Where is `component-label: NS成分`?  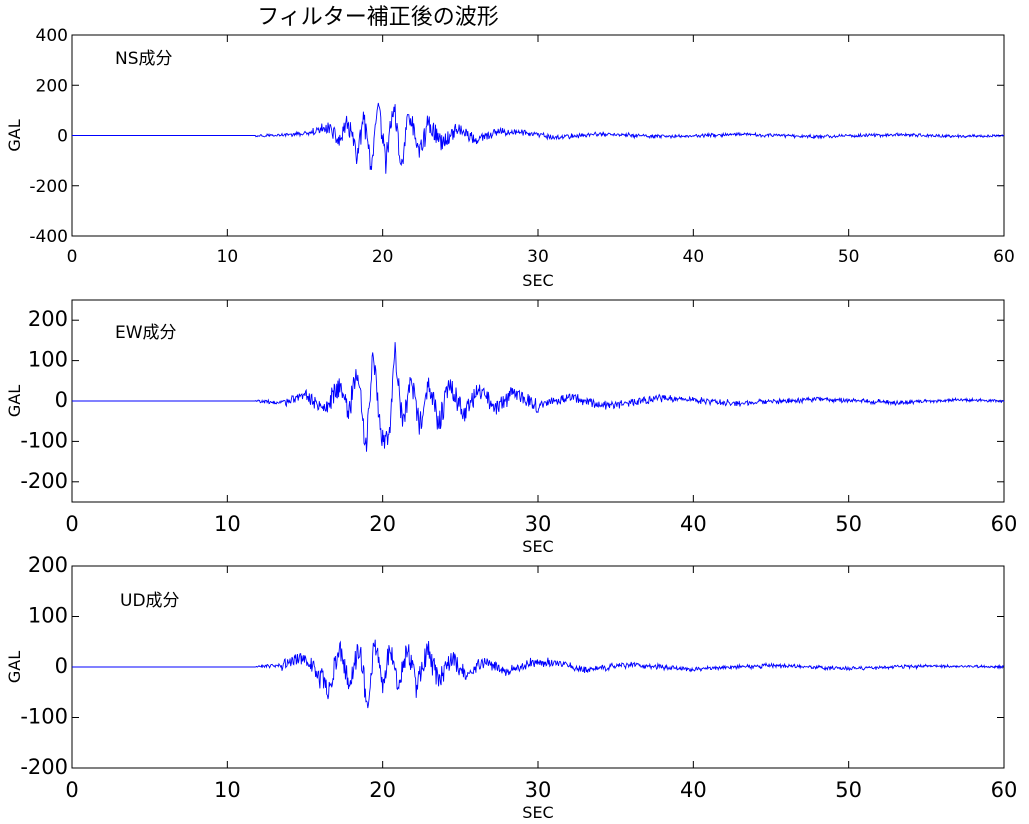 component-label: NS成分 is located at coordinates (144, 59).